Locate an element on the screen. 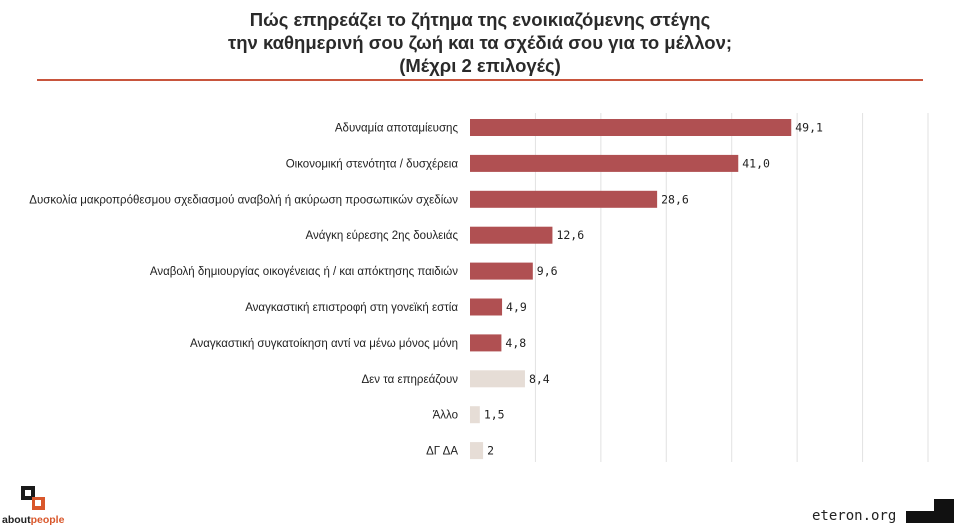  brand-plain: about is located at coordinates (16, 520).